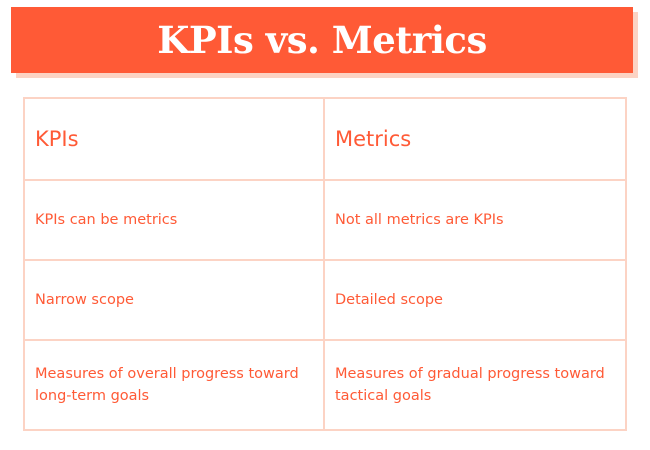 The height and width of the screenshot is (450, 650). I want to click on table-cell-kpis-row-1: KPIs can be metrics, so click(175, 221).